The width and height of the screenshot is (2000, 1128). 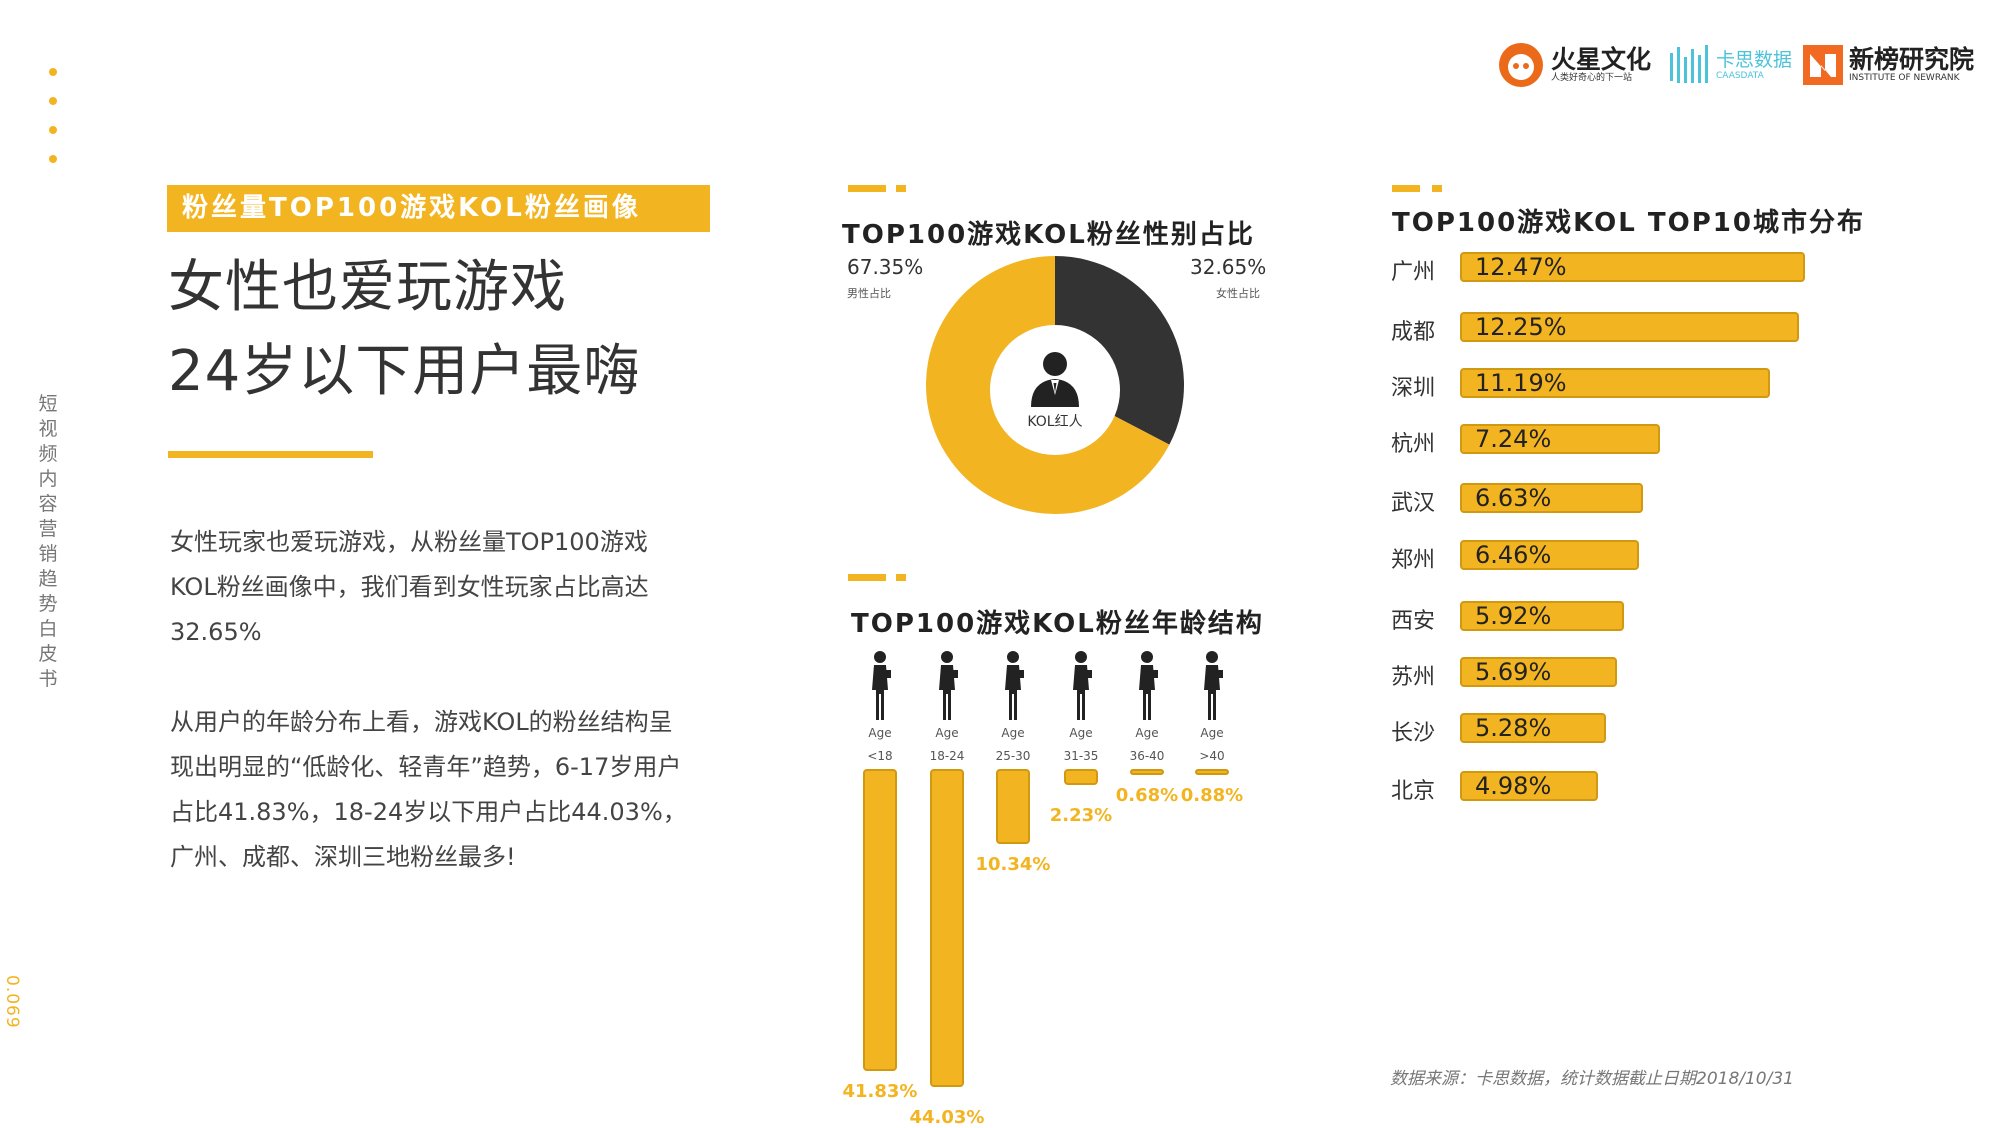 What do you see at coordinates (270, 454) in the screenshot?
I see `title-underline` at bounding box center [270, 454].